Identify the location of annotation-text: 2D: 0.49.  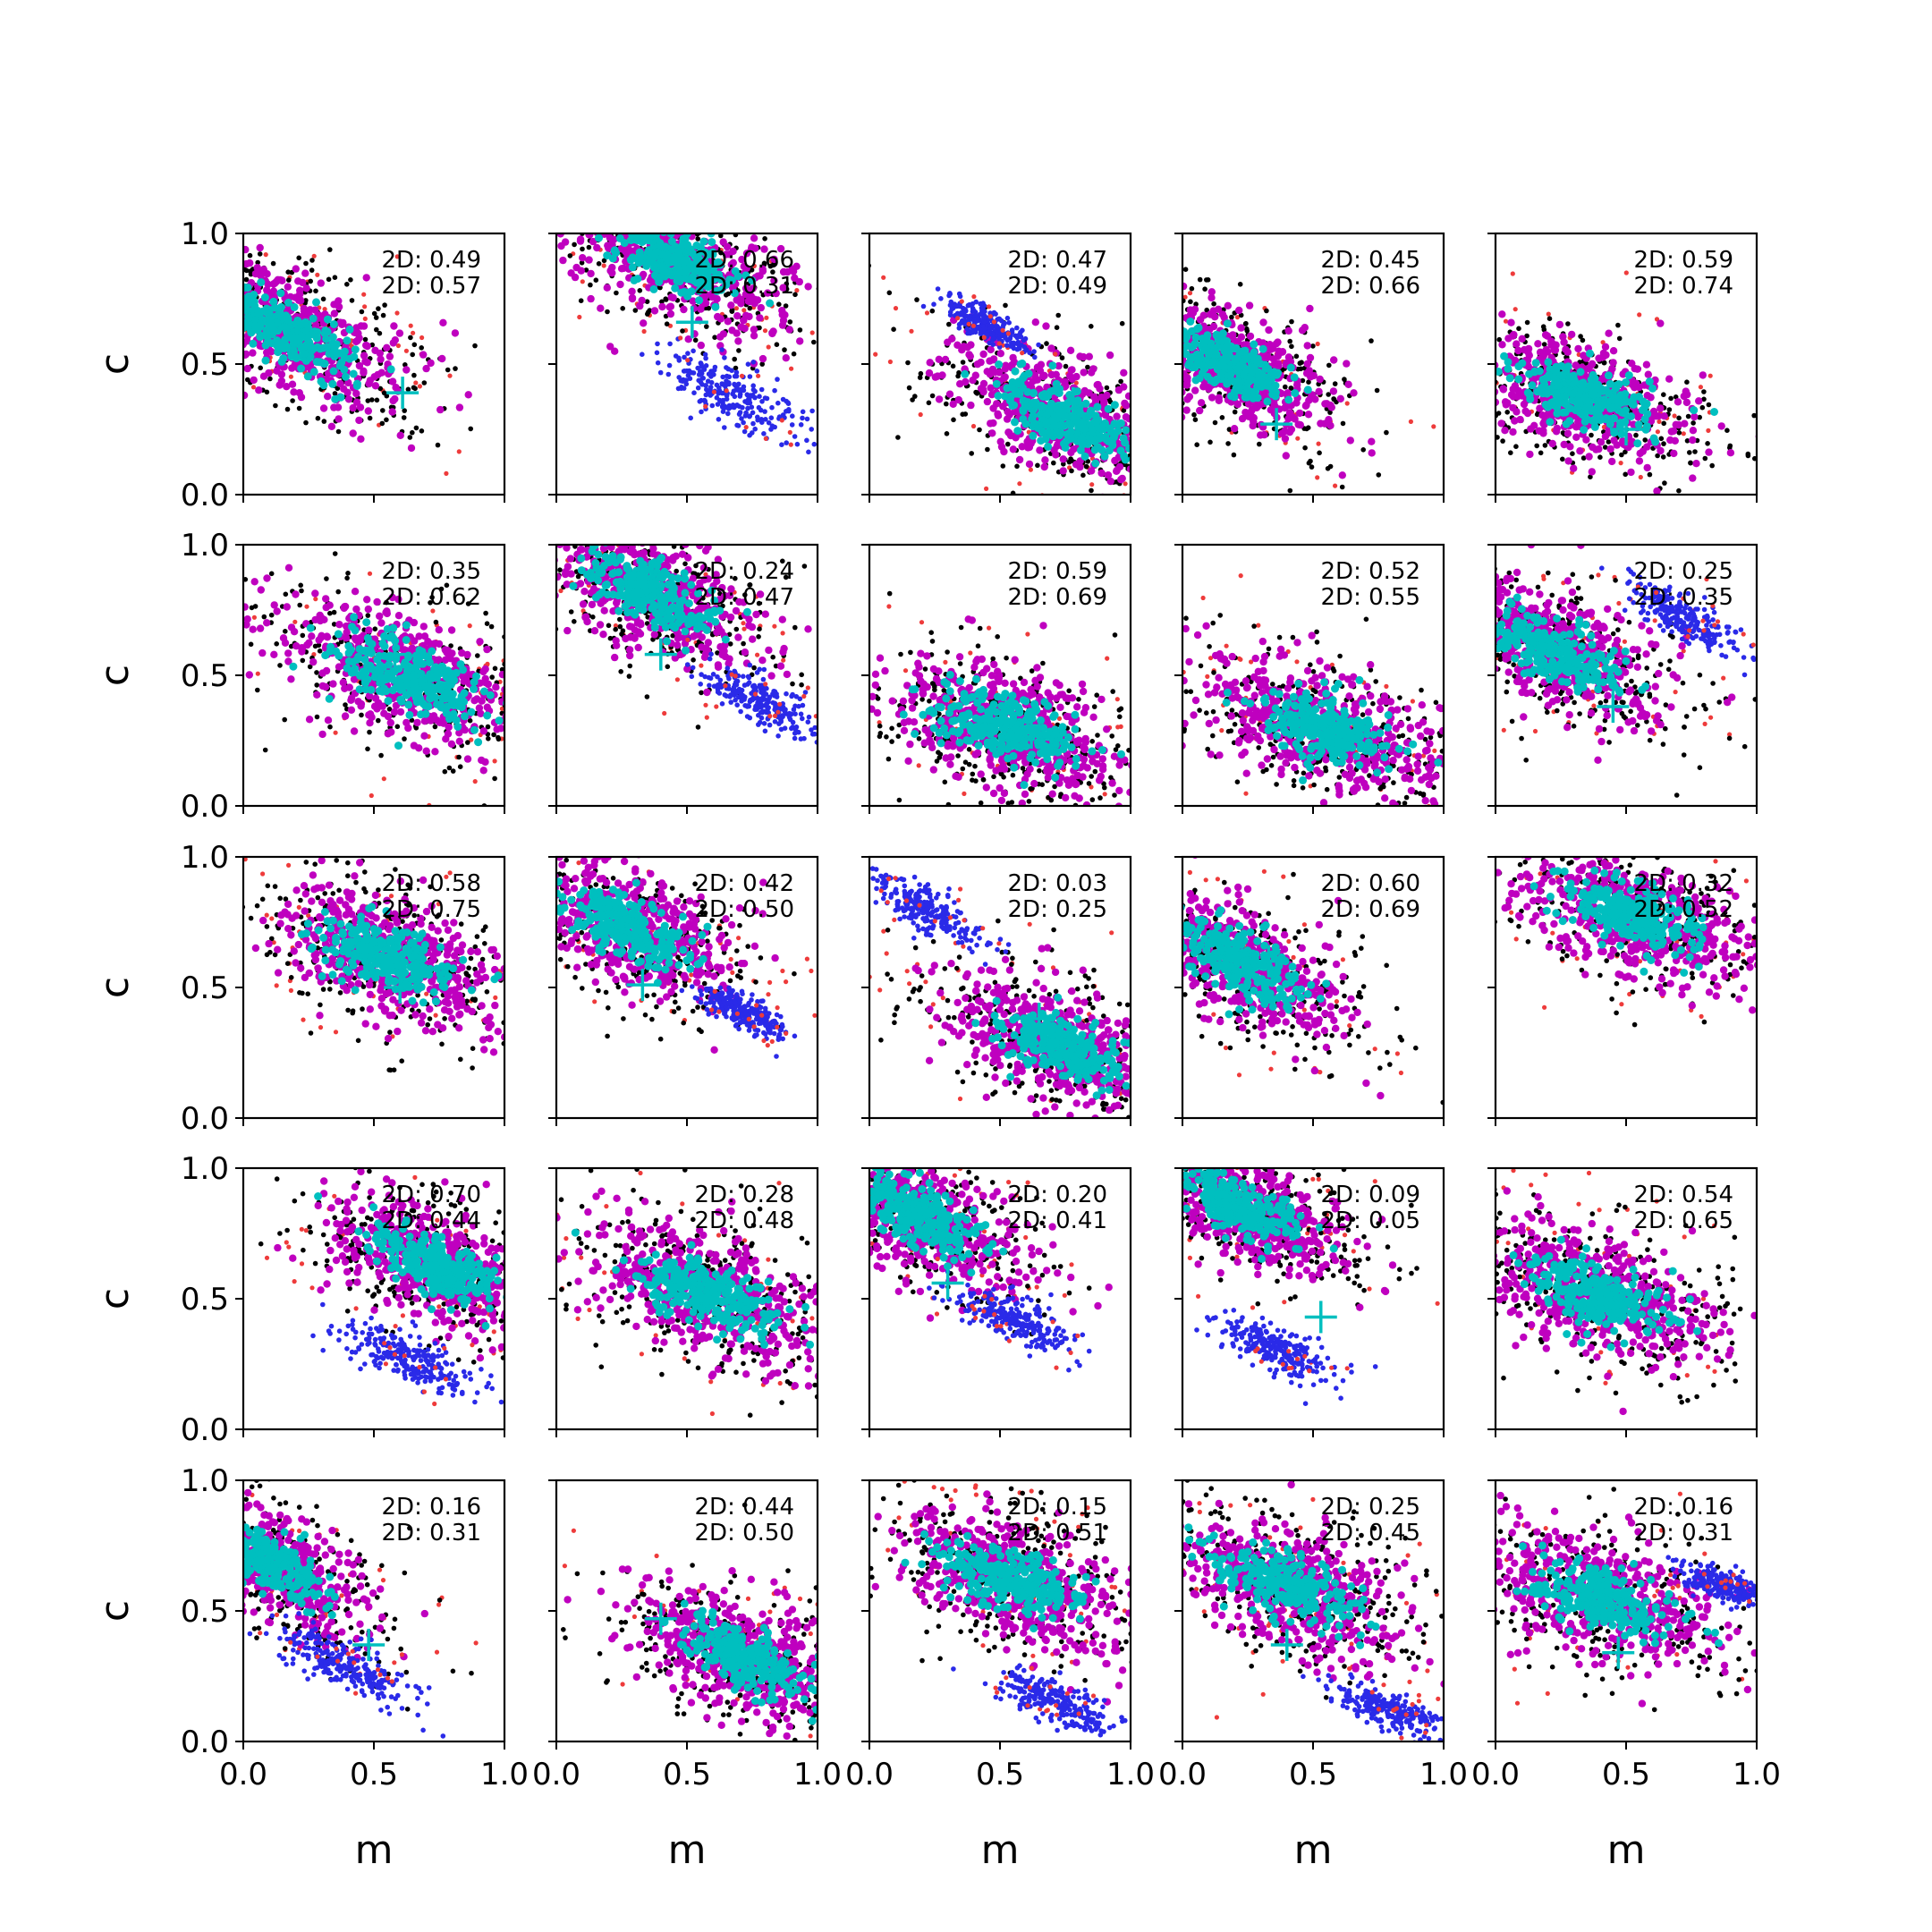
(1057, 286).